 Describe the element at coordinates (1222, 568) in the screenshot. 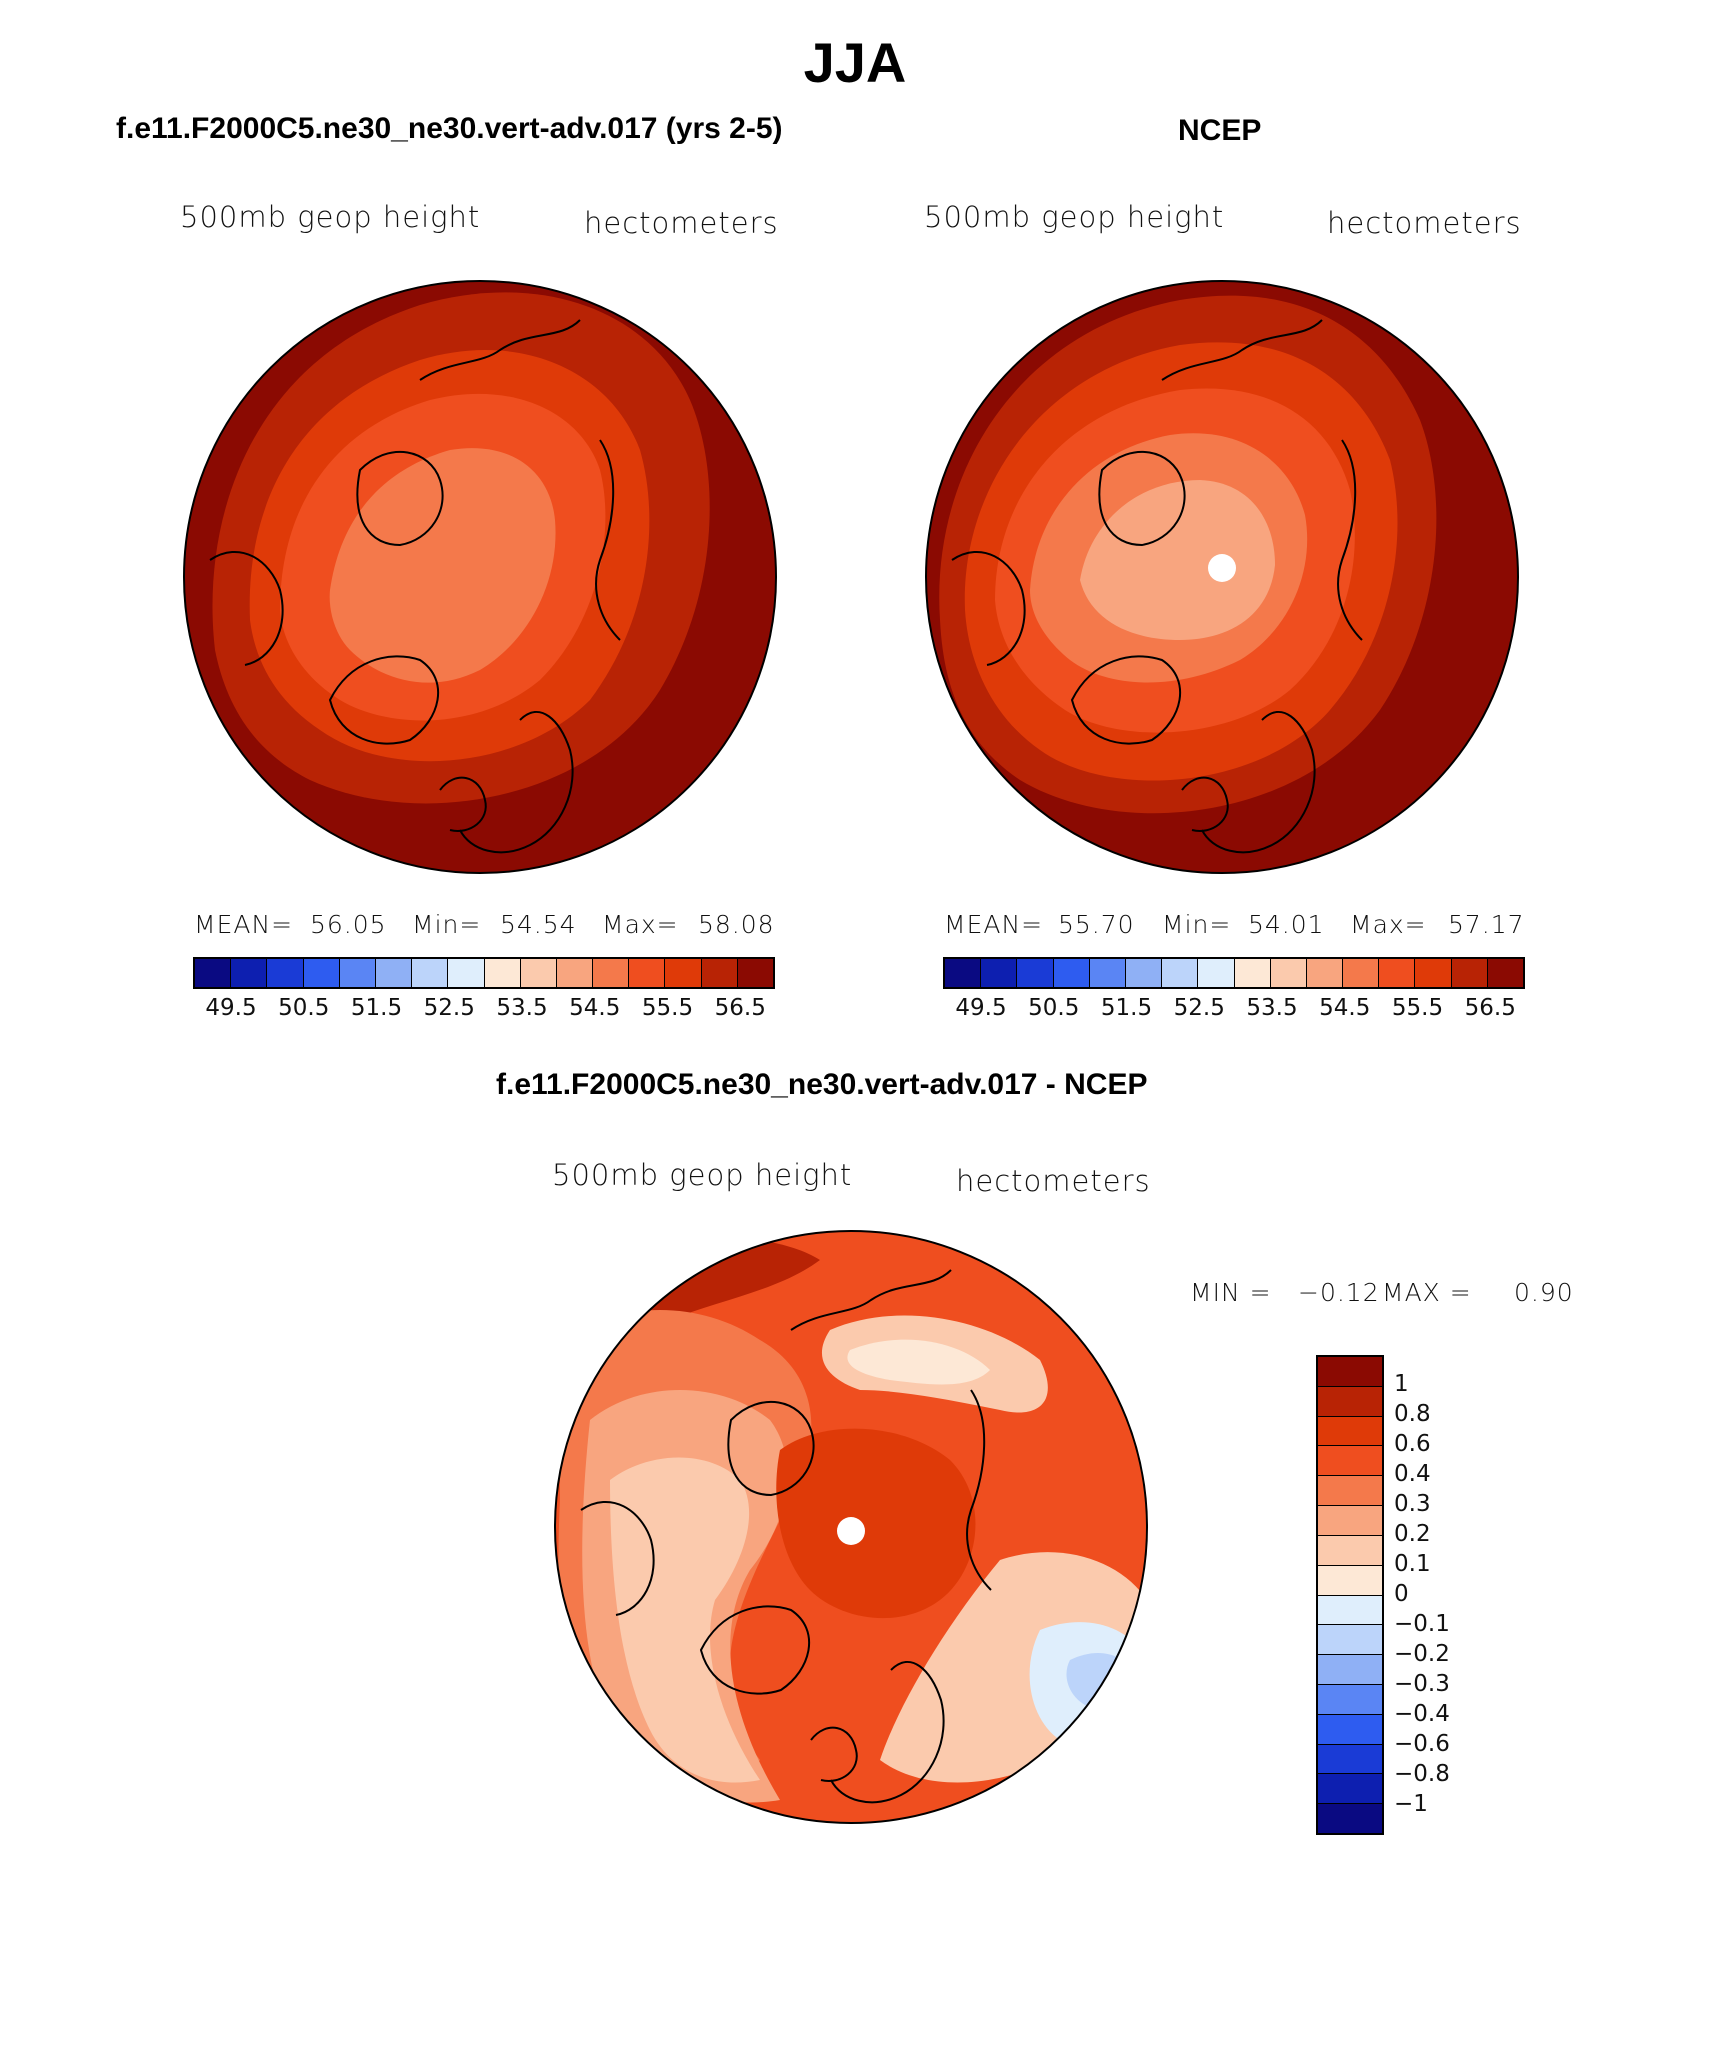

I see `obs-pole-marker` at that location.